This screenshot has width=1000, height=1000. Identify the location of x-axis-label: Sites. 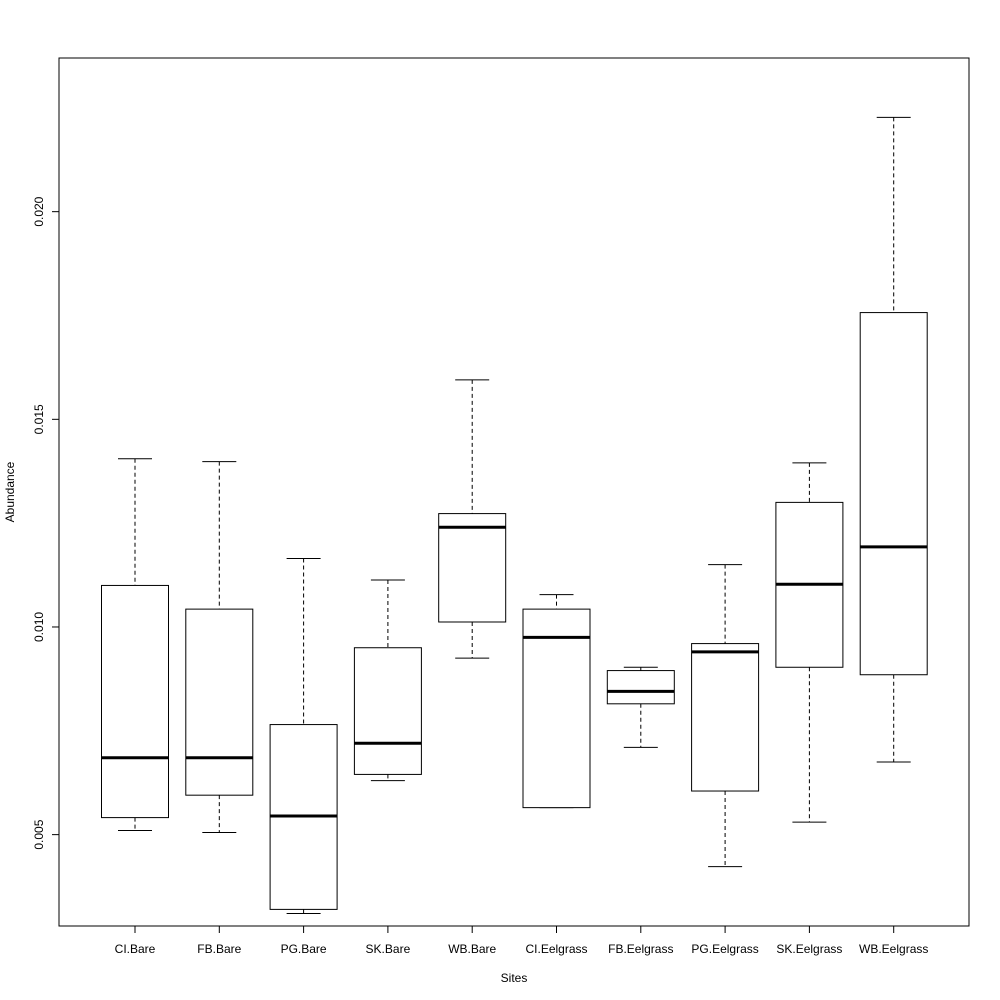
(514, 978).